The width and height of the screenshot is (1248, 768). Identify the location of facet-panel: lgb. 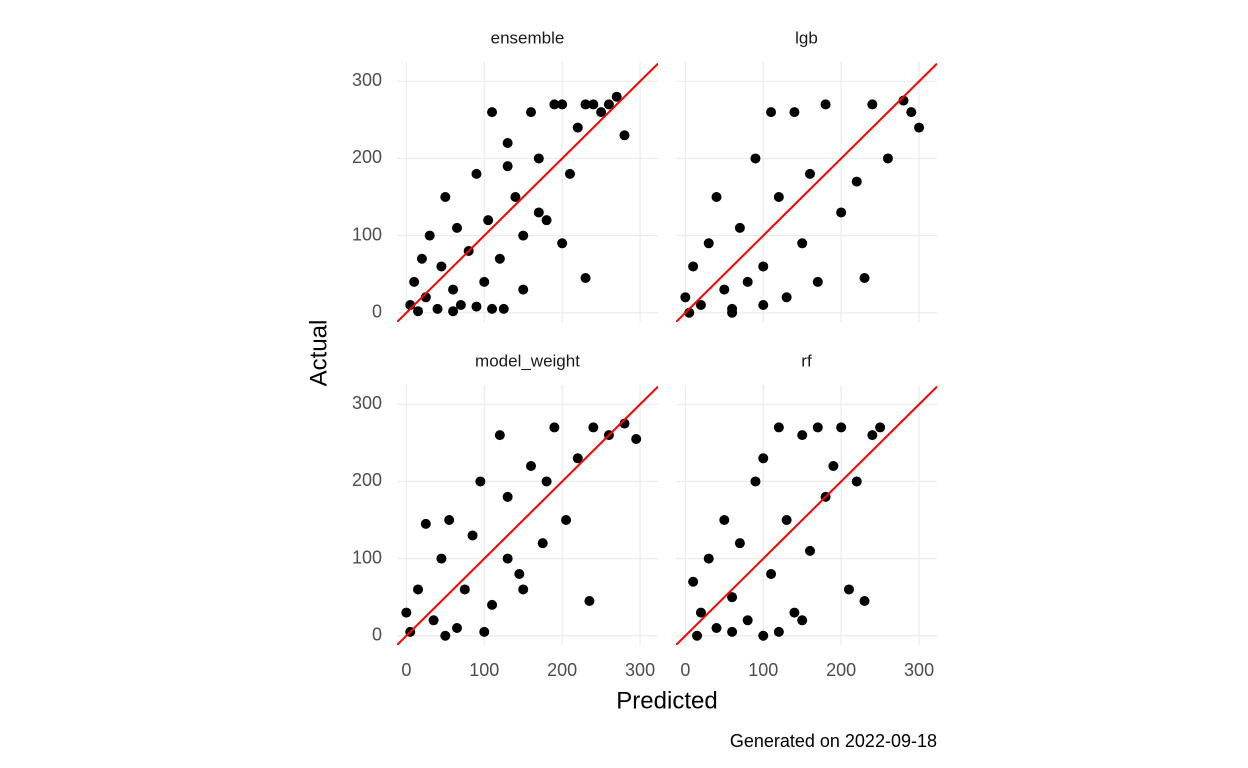
(806, 175).